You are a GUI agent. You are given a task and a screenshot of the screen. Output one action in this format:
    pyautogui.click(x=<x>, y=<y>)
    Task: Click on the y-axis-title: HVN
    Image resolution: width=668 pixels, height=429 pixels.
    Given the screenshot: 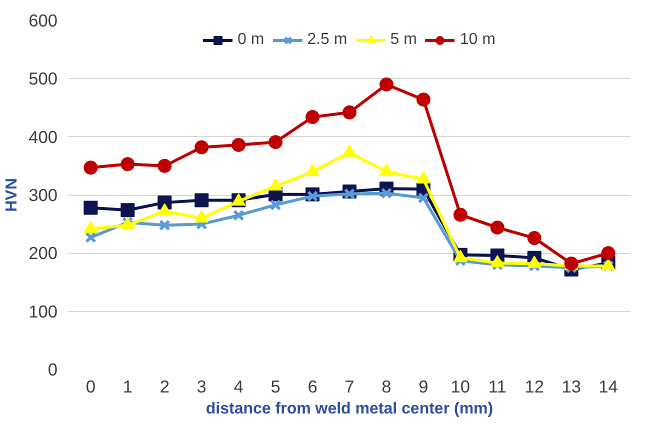 What is the action you would take?
    pyautogui.click(x=12, y=195)
    